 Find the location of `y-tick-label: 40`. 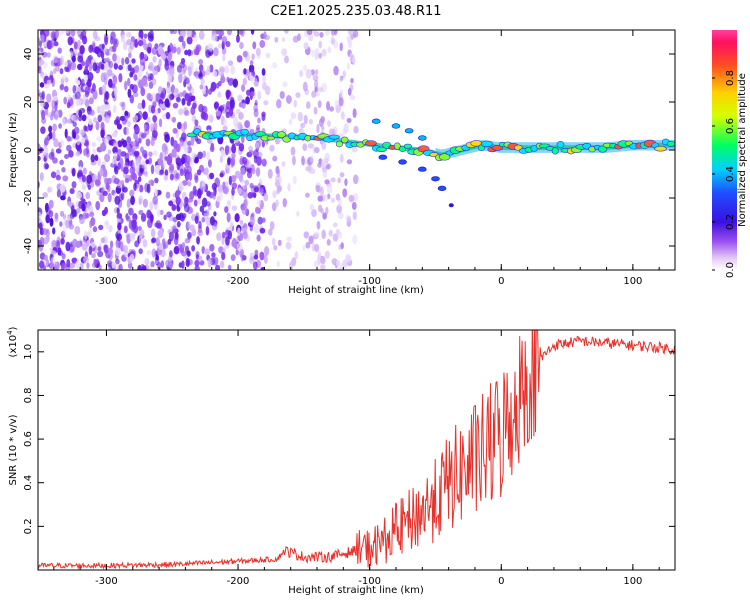

y-tick-label: 40 is located at coordinates (28, 54).